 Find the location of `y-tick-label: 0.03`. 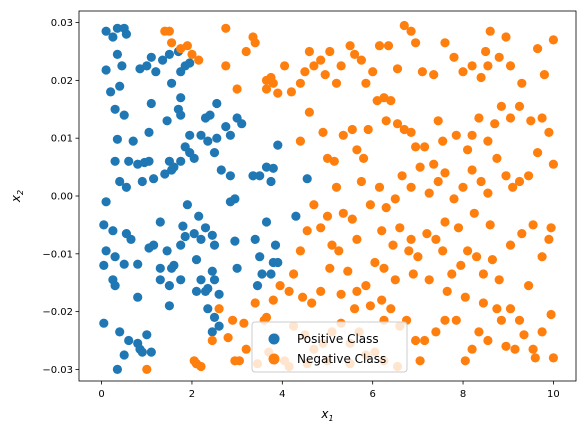

y-tick-label: 0.03 is located at coordinates (62, 23).